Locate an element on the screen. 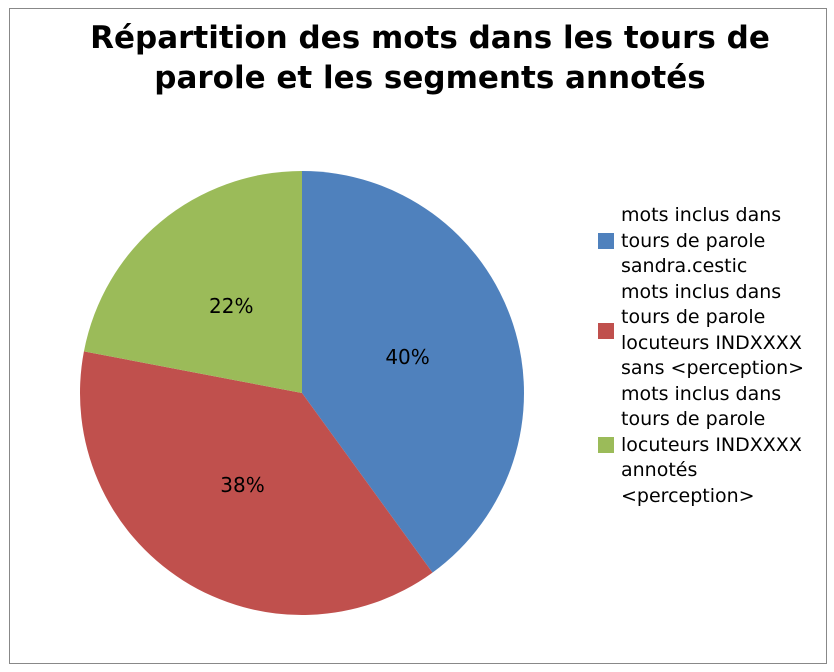  pie-slice is located at coordinates (193, 282).